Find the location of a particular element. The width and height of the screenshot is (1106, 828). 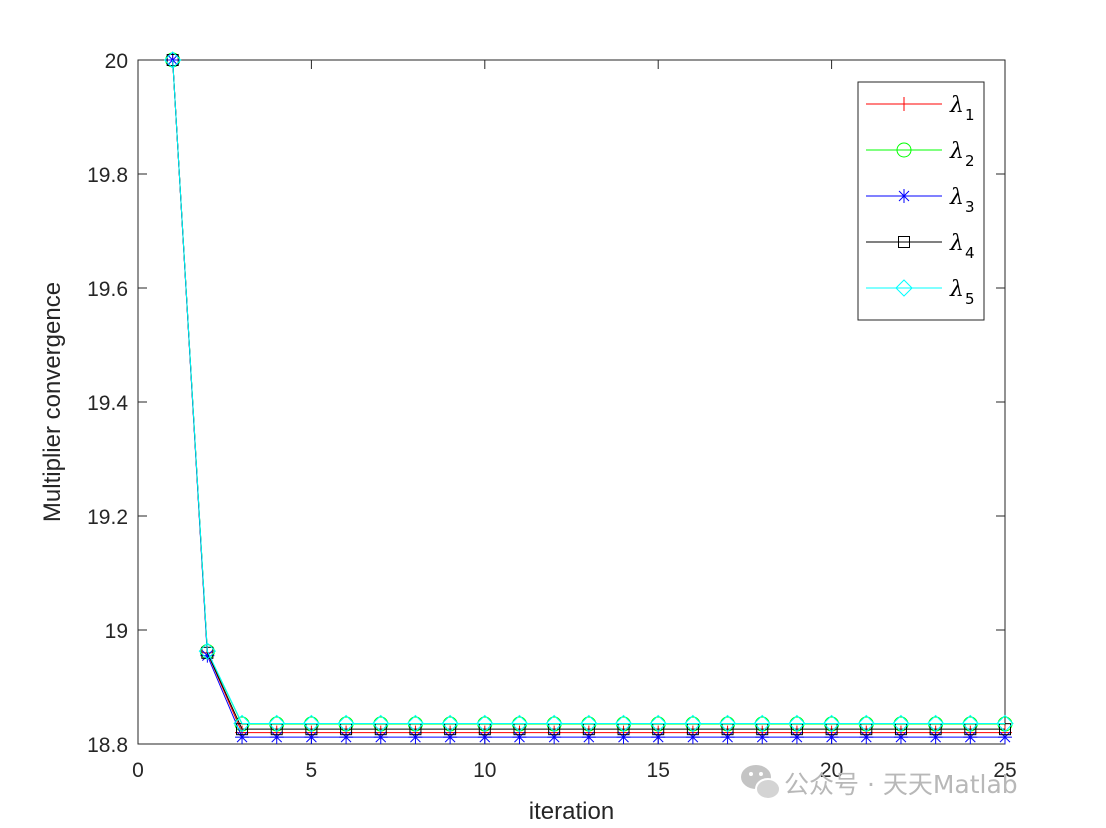

legend-entry: λ1 is located at coordinates (920, 108).